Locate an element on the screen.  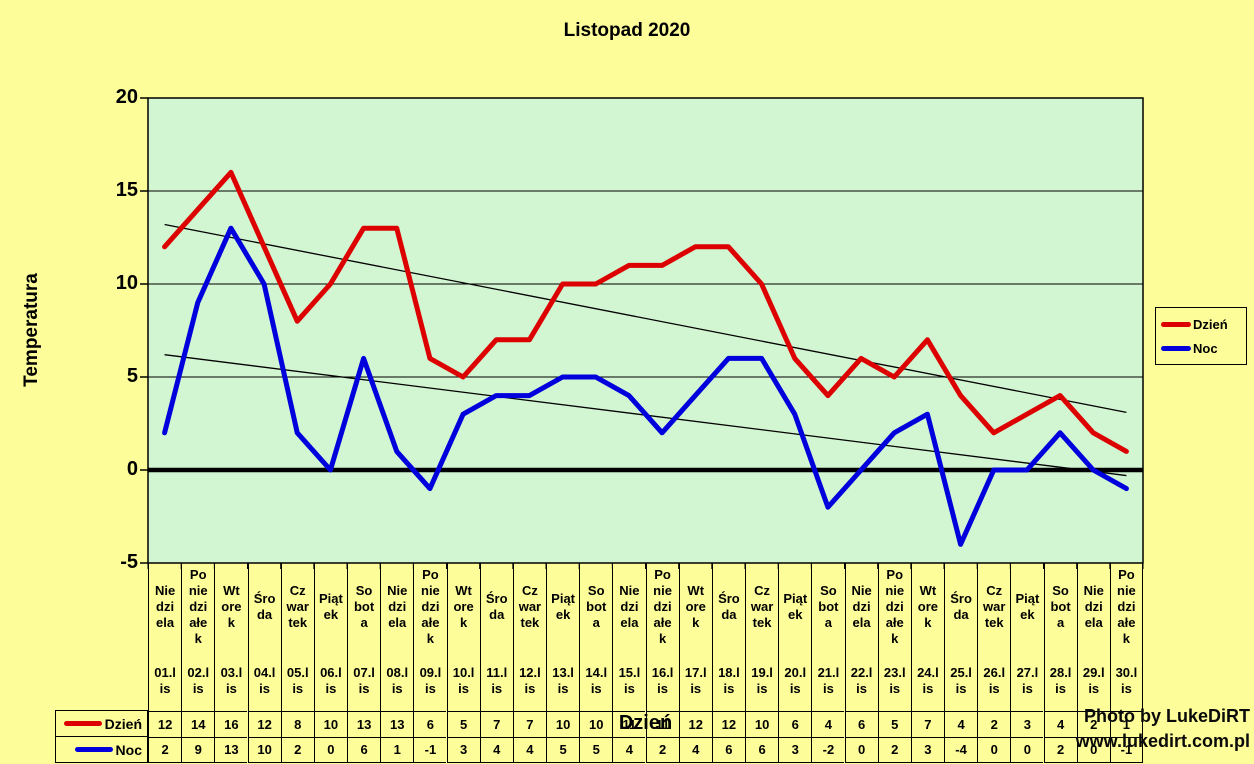
legend: Dzień Noc is located at coordinates (1201, 336).